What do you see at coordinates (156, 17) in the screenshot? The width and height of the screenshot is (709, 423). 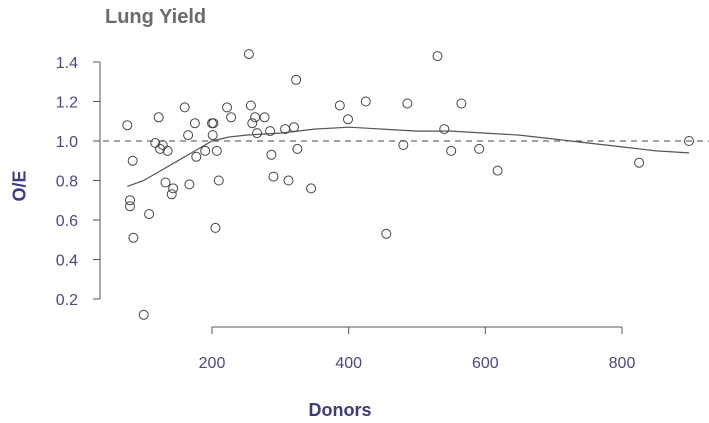 I see `chart-title: Lung Yield` at bounding box center [156, 17].